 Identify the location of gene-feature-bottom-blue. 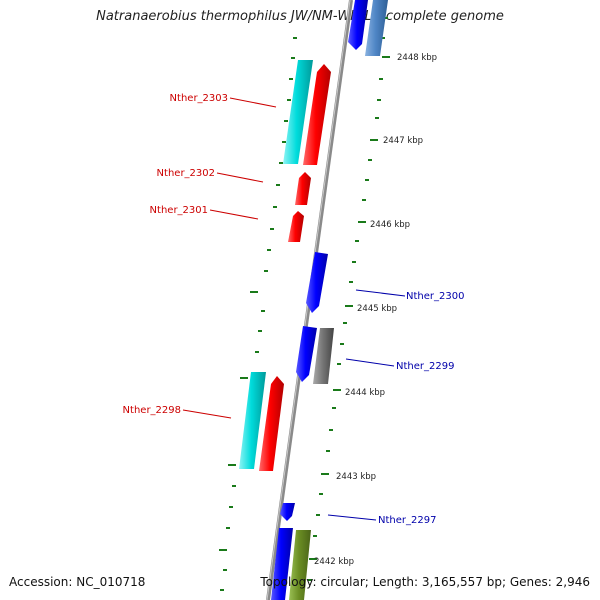
(282, 564).